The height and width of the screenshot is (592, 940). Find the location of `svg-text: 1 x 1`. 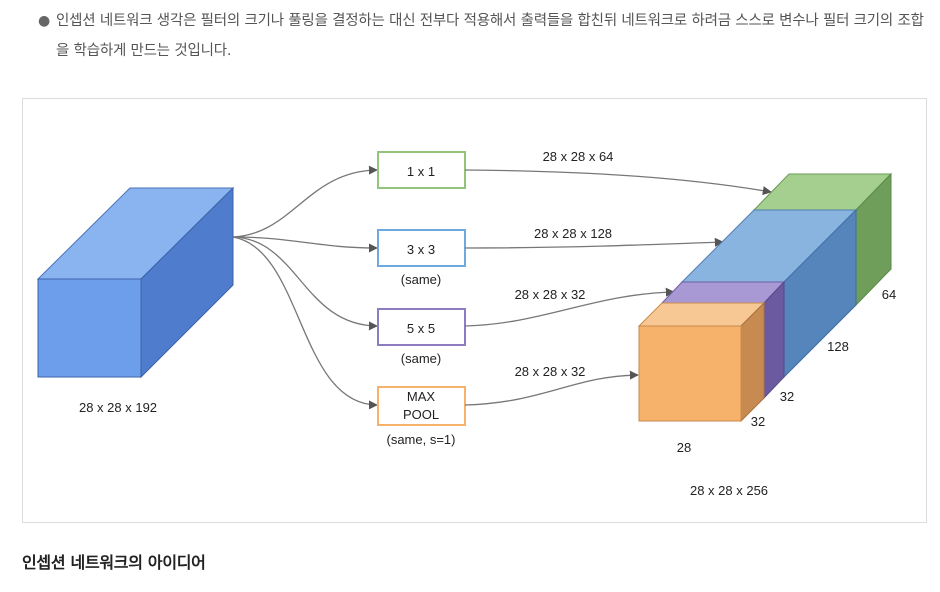

svg-text: 1 x 1 is located at coordinates (421, 171).